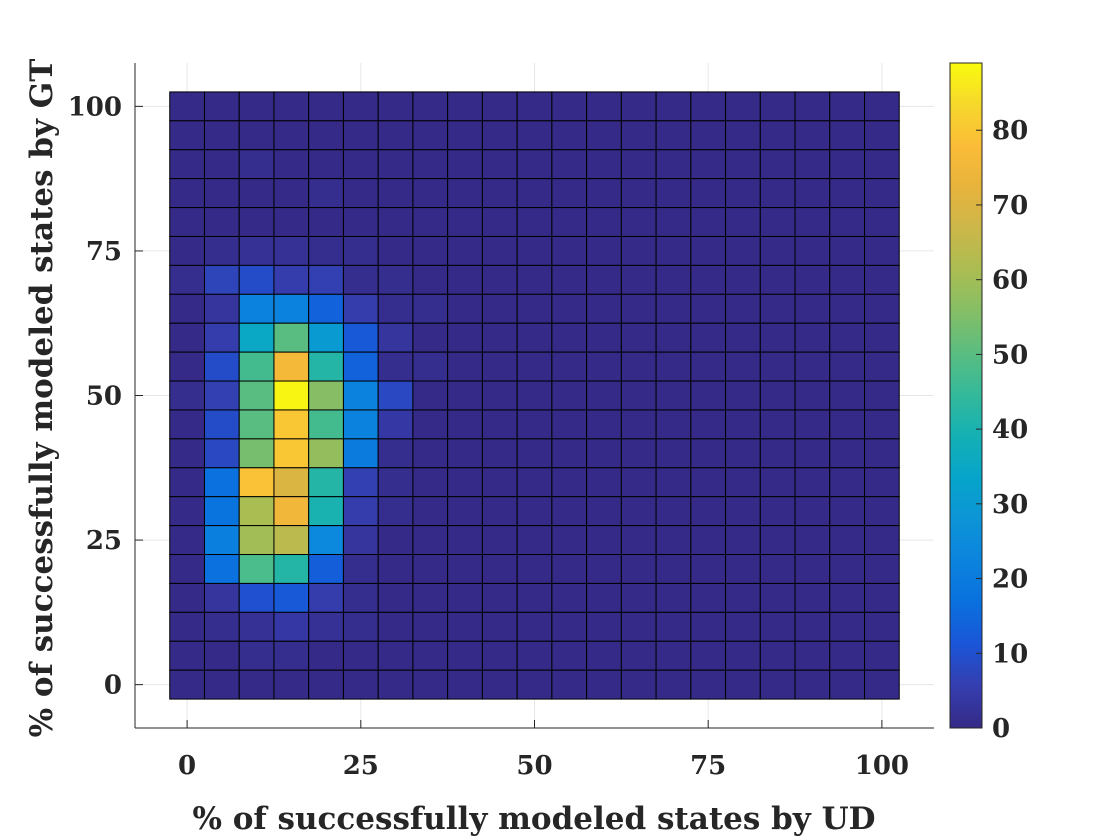 This screenshot has height=840, width=1120. Describe the element at coordinates (104, 541) in the screenshot. I see `y-tick-label: 25` at that location.